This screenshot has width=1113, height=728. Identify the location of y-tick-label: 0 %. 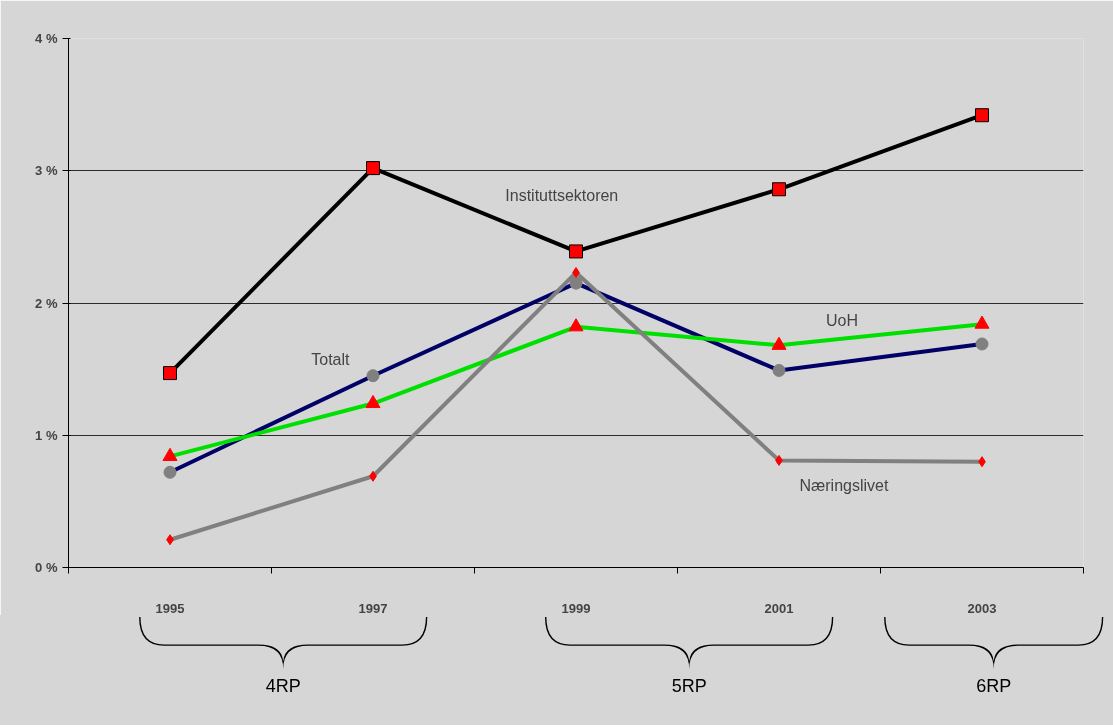
(46, 567).